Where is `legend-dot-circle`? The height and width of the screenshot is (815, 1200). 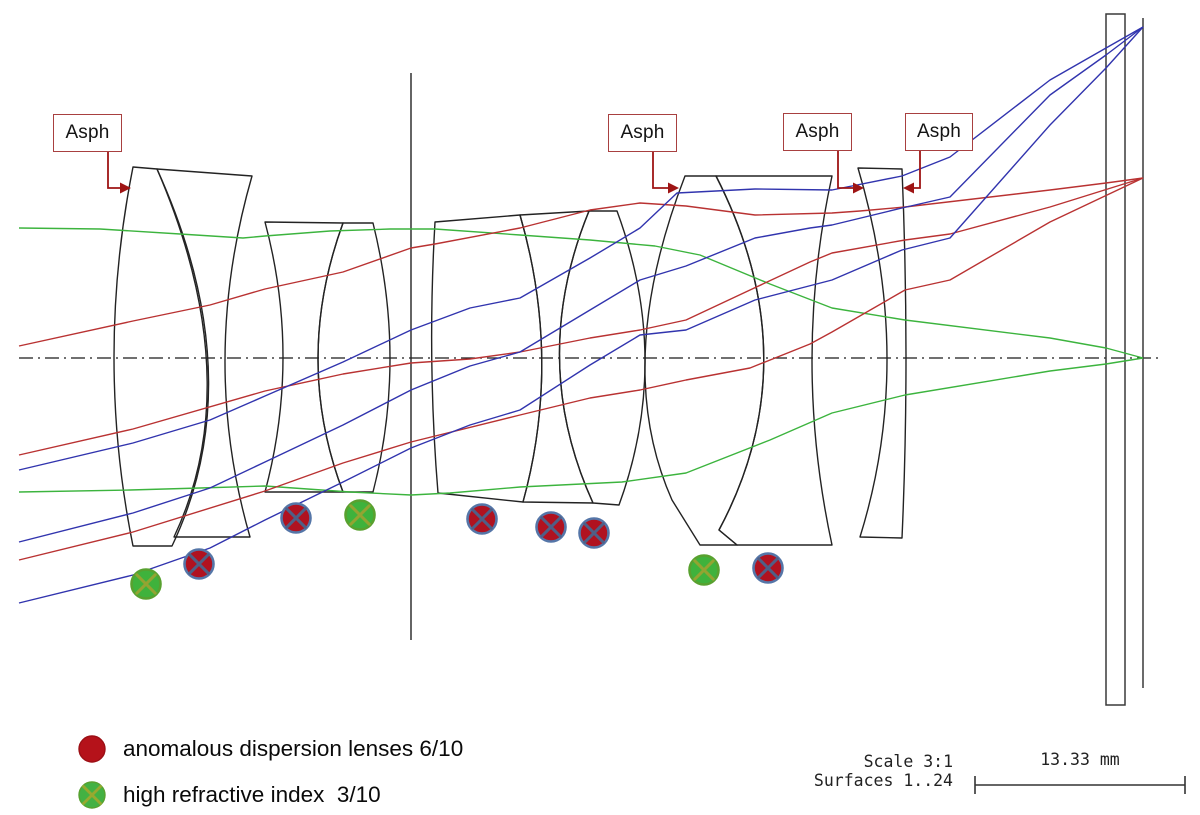
legend-dot-circle is located at coordinates (92, 749).